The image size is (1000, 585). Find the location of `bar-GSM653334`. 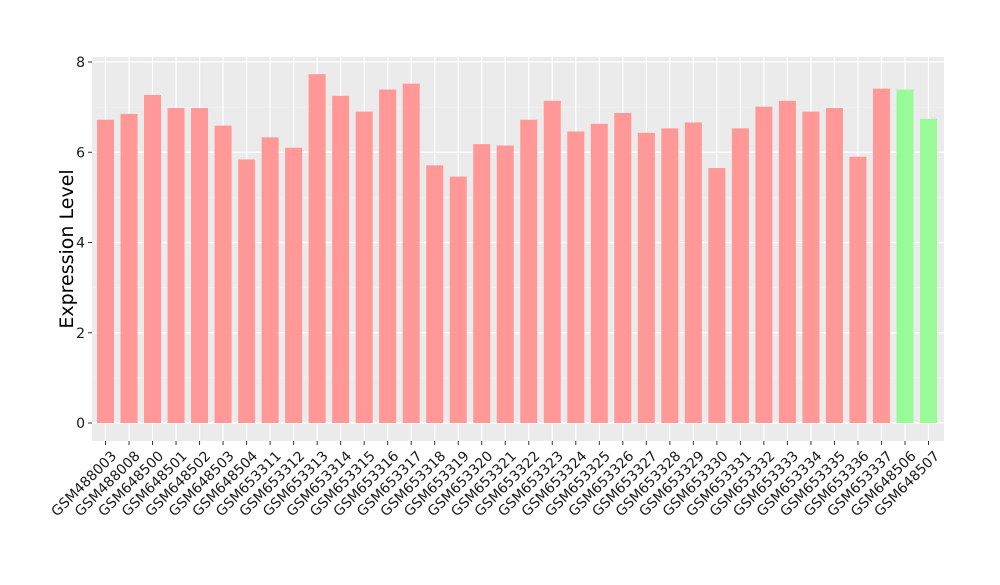

bar-GSM653334 is located at coordinates (811, 267).